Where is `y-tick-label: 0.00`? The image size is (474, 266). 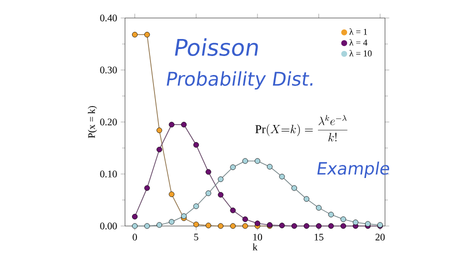 y-tick-label: 0.00 is located at coordinates (108, 226).